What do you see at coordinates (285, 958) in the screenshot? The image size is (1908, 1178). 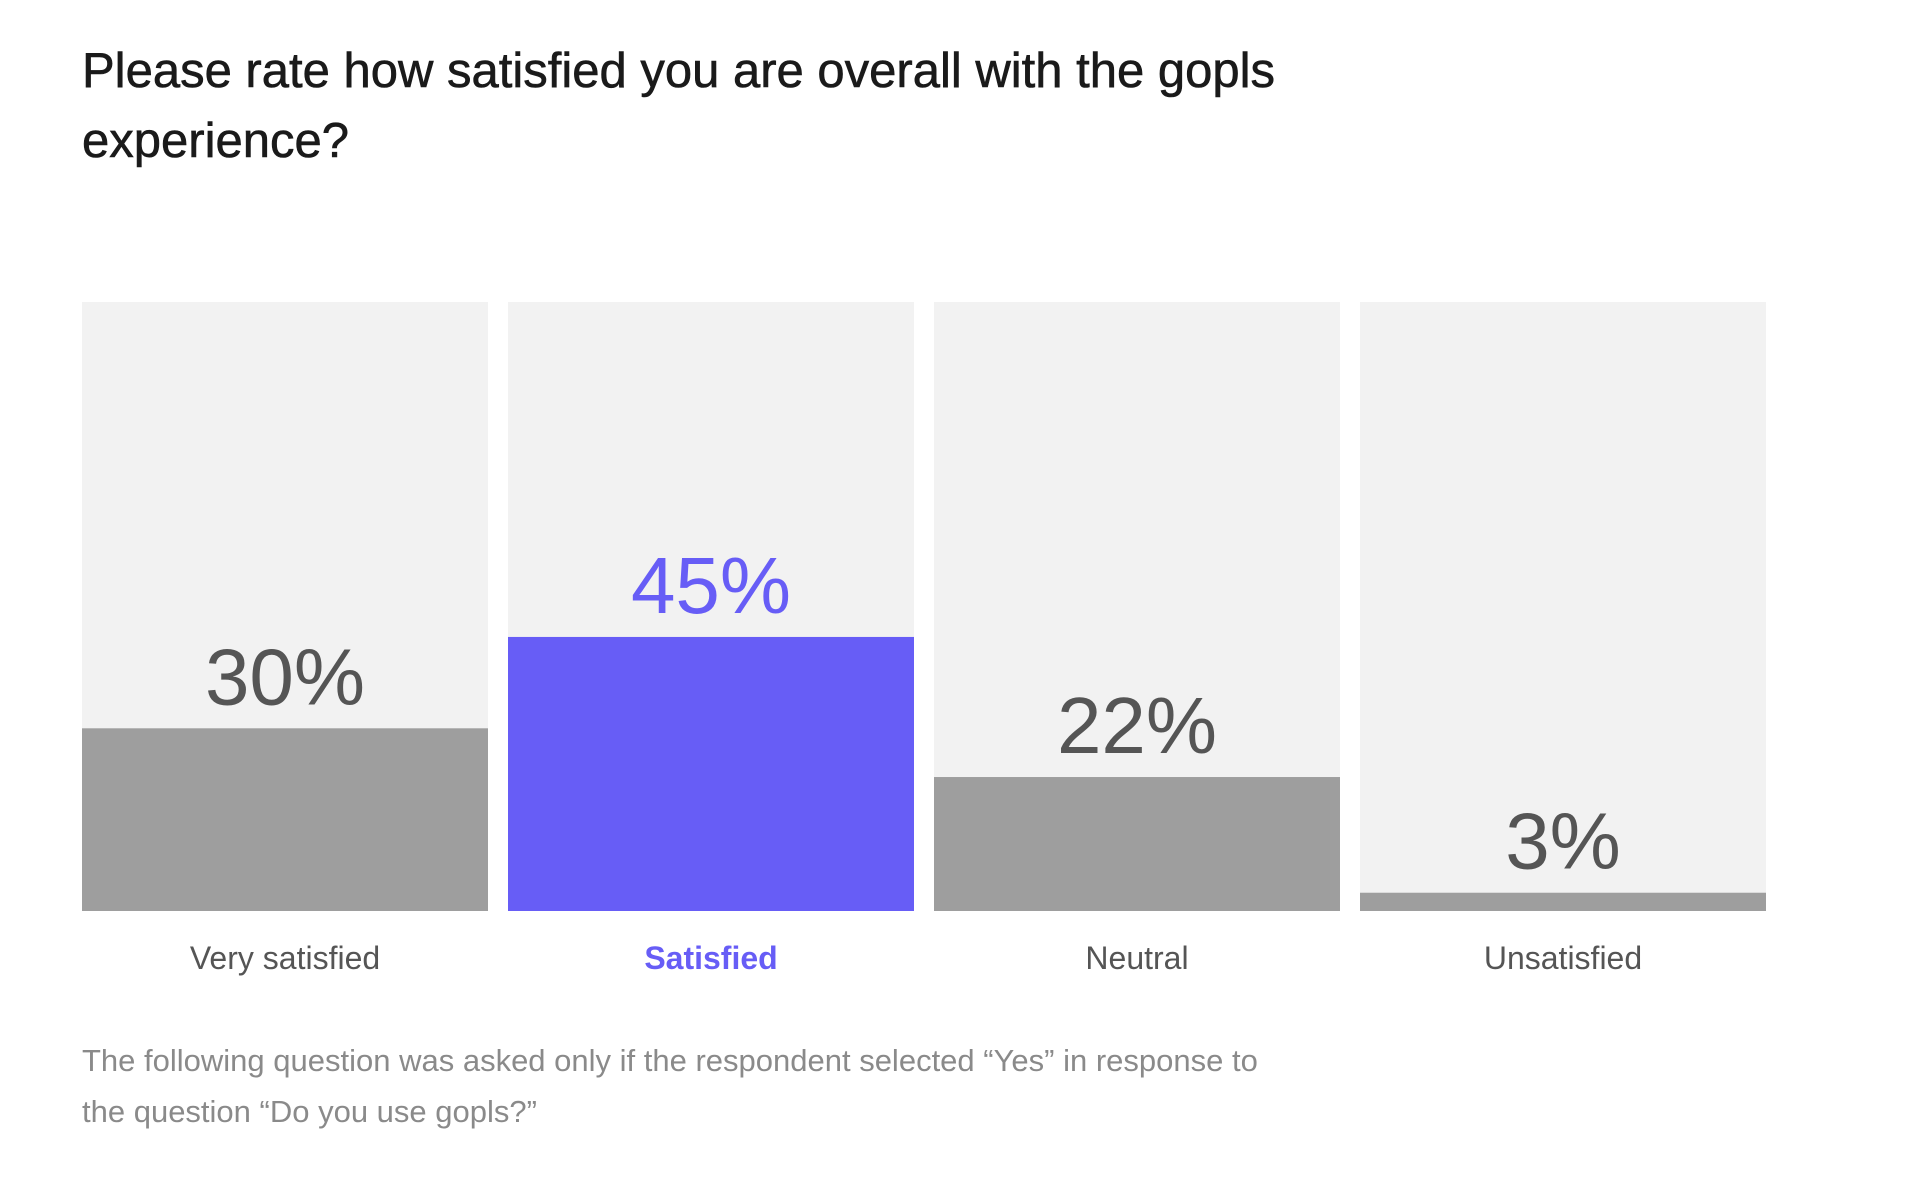 I see `category-label: Very satisfied` at bounding box center [285, 958].